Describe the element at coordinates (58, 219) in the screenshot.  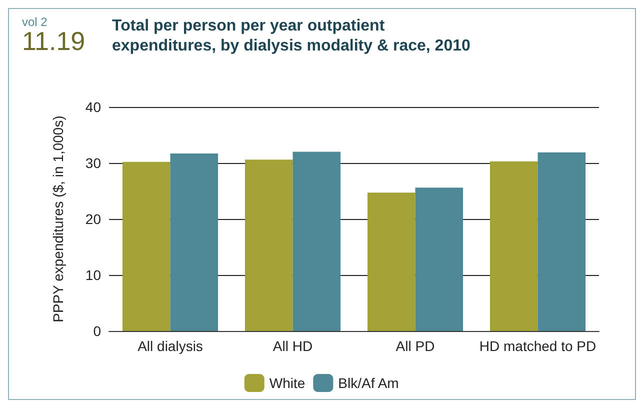
I see `y-axis-title: PPPY expenditures ($, in 1,000s)` at that location.